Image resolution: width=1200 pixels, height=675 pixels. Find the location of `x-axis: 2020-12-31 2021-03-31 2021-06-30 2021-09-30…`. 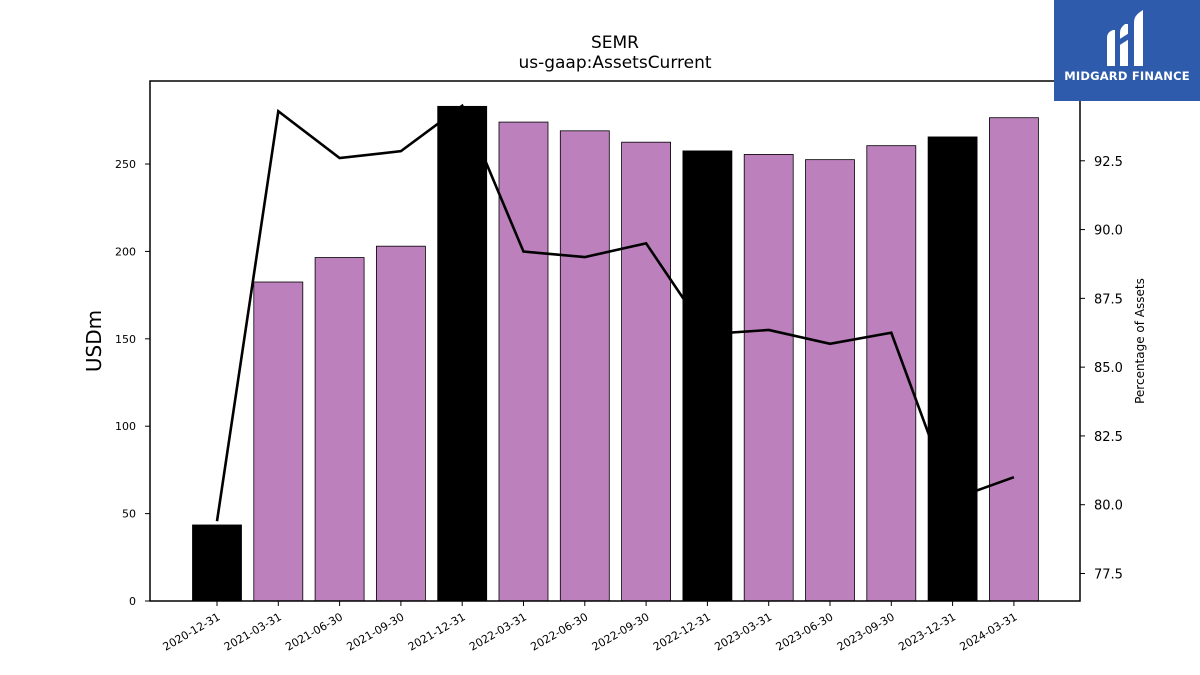

x-axis: 2020-12-31 2021-03-31 2021-06-30 2021-09-30… is located at coordinates (590, 627).